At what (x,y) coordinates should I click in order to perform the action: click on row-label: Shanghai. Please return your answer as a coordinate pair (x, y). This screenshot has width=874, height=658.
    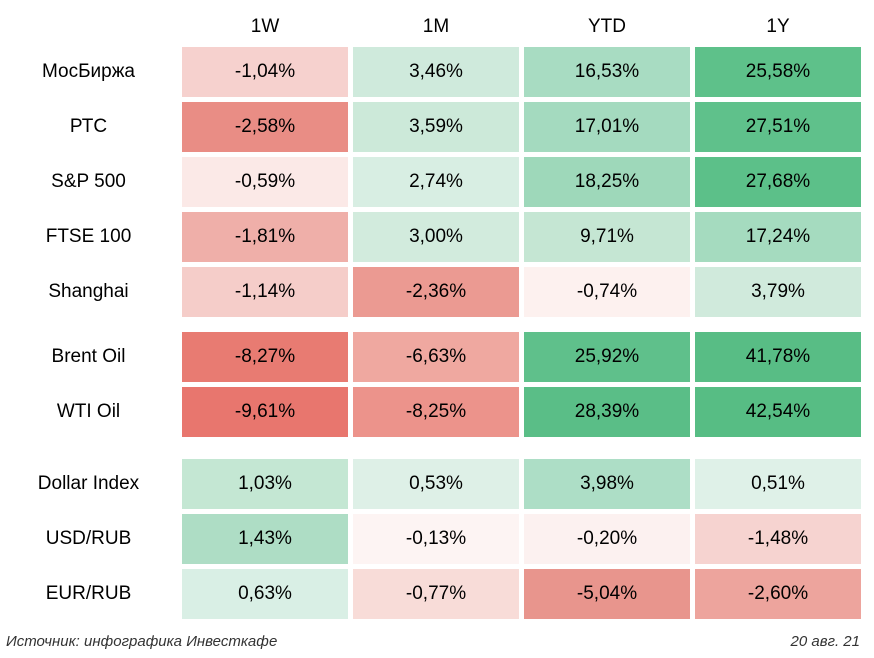
    Looking at the image, I should click on (88, 291).